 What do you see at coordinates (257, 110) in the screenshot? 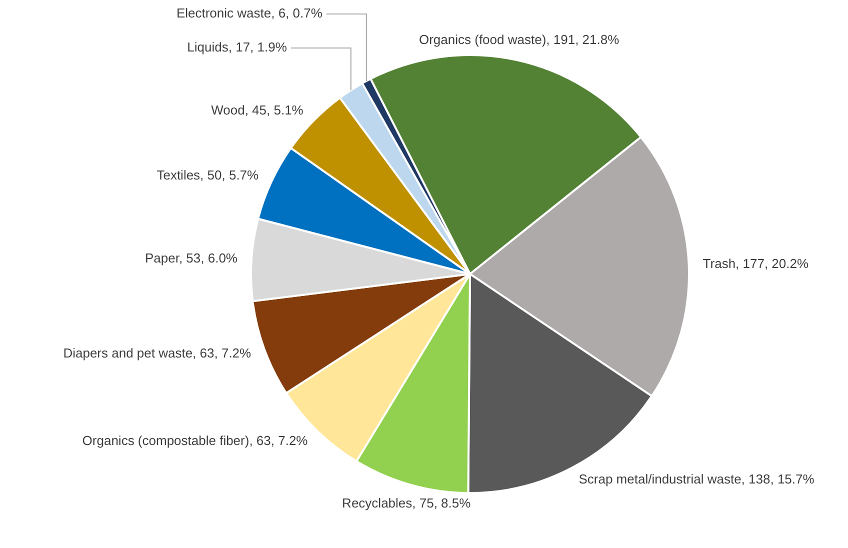
I see `slice-label: Wood, 45, 5.1%` at bounding box center [257, 110].